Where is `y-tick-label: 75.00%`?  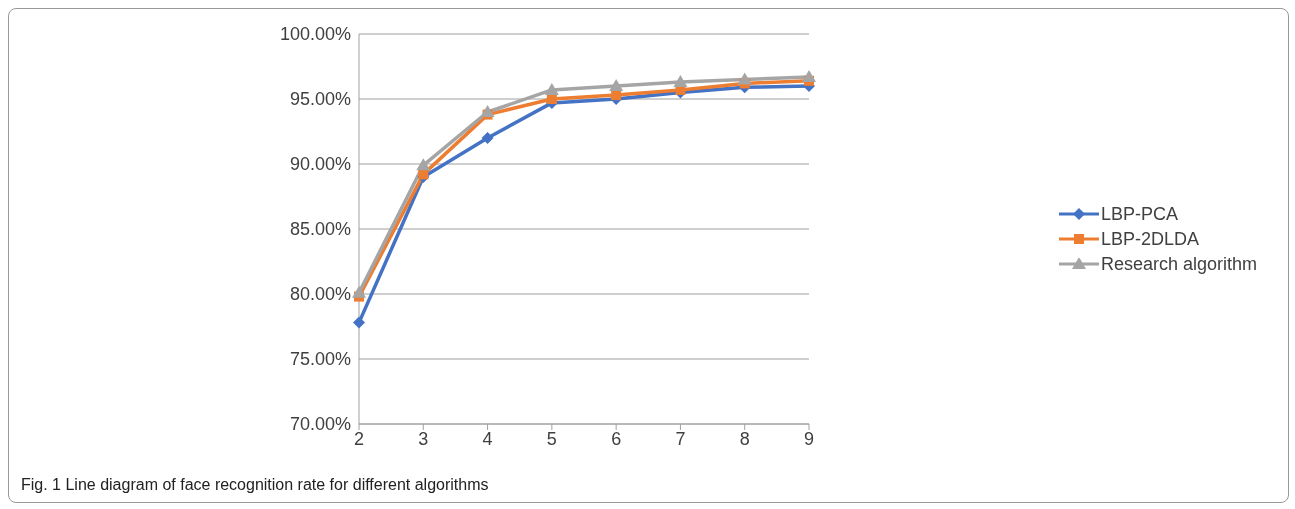 y-tick-label: 75.00% is located at coordinates (320, 359).